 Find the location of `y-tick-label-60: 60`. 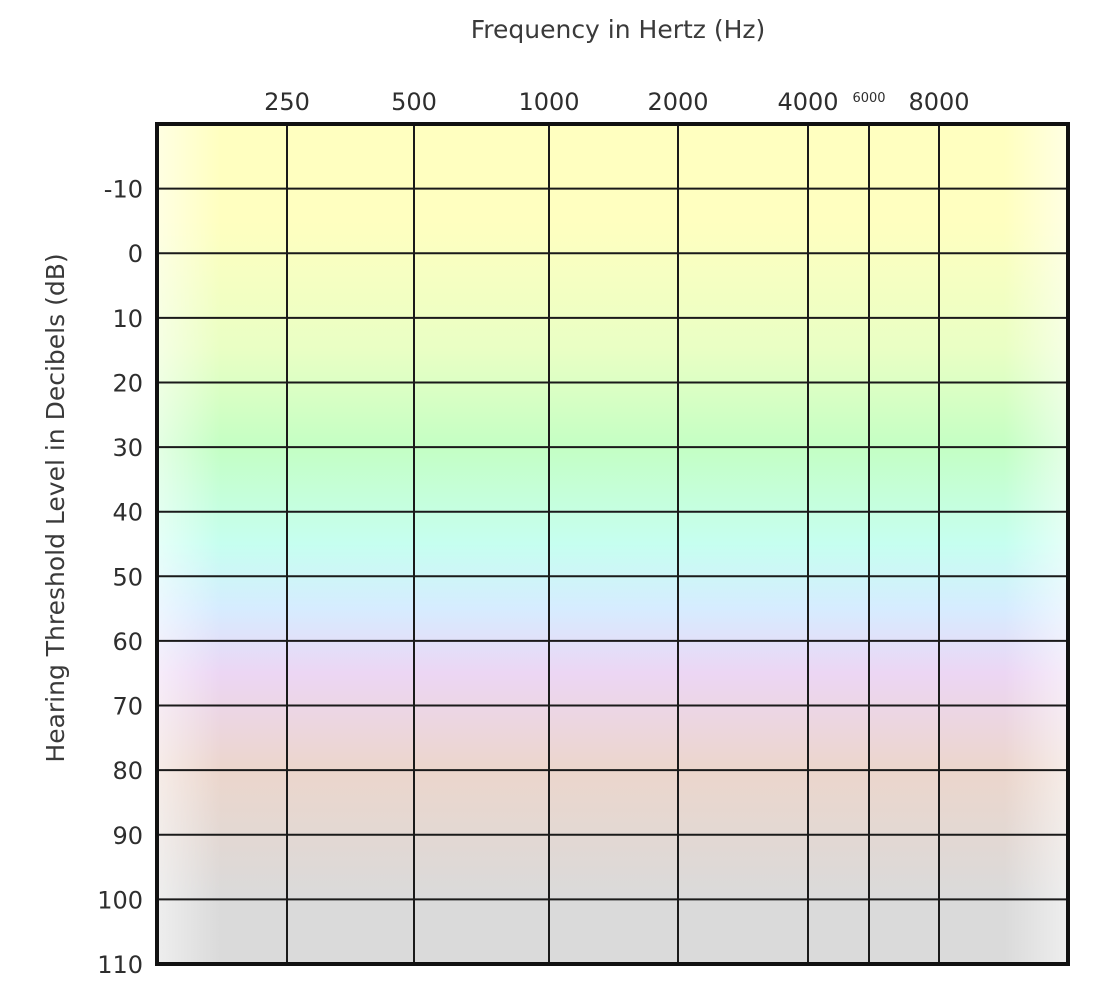

y-tick-label-60: 60 is located at coordinates (127, 642).